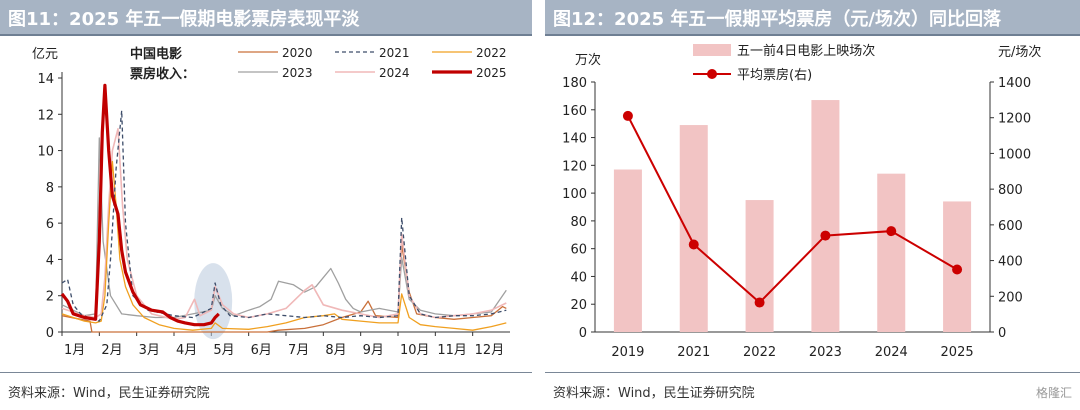 This screenshot has width=1080, height=410. Describe the element at coordinates (588, 60) in the screenshot. I see `y-left-label: 万次` at that location.